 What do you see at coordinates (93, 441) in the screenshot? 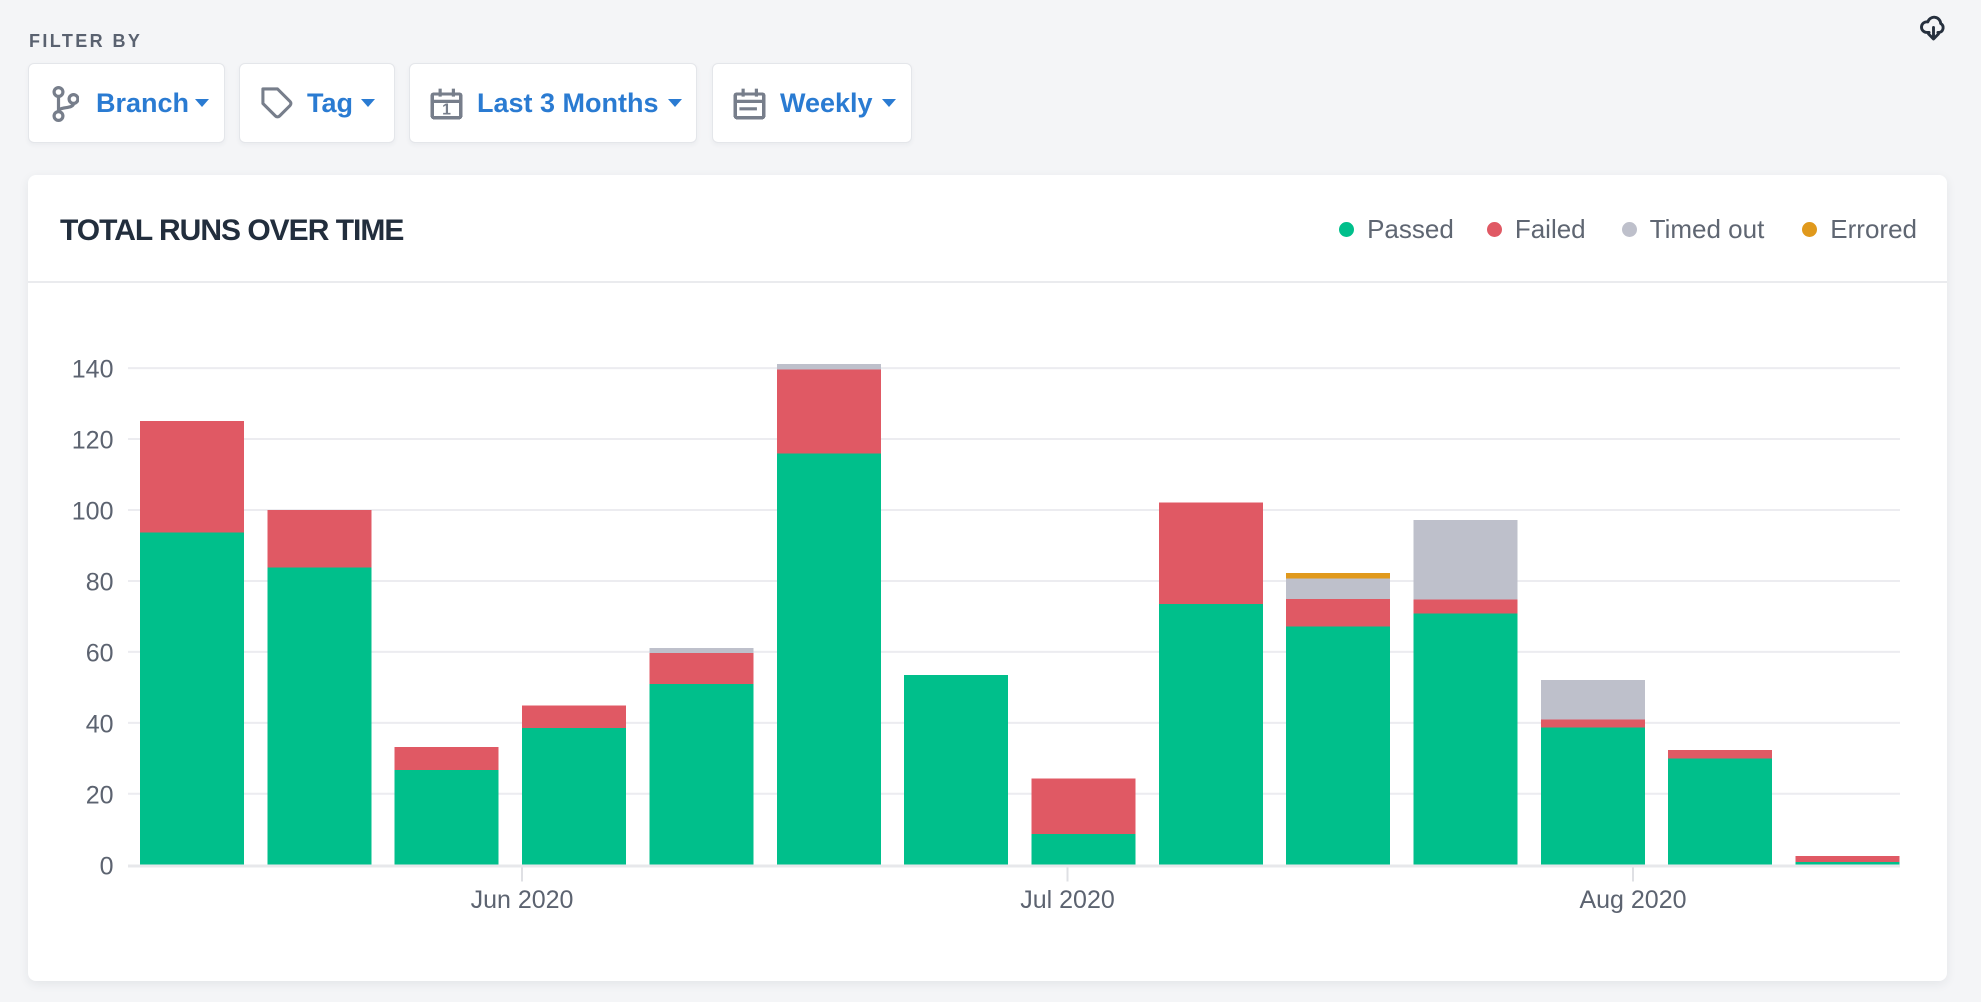
I see `svg-text: 120` at bounding box center [93, 441].